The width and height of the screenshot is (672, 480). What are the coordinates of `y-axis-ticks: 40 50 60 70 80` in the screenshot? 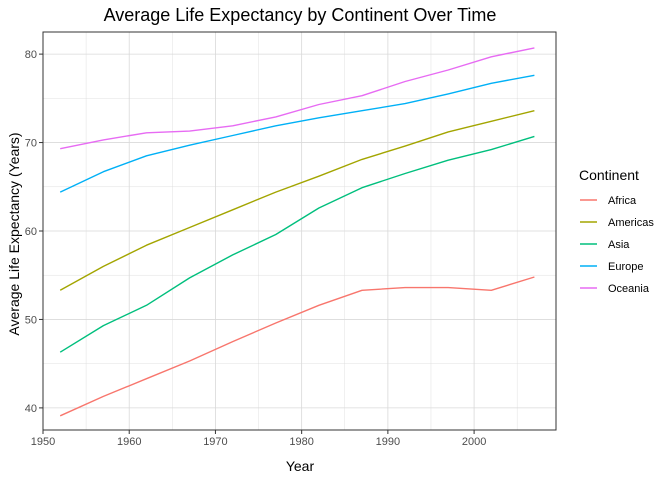 It's located at (34, 232).